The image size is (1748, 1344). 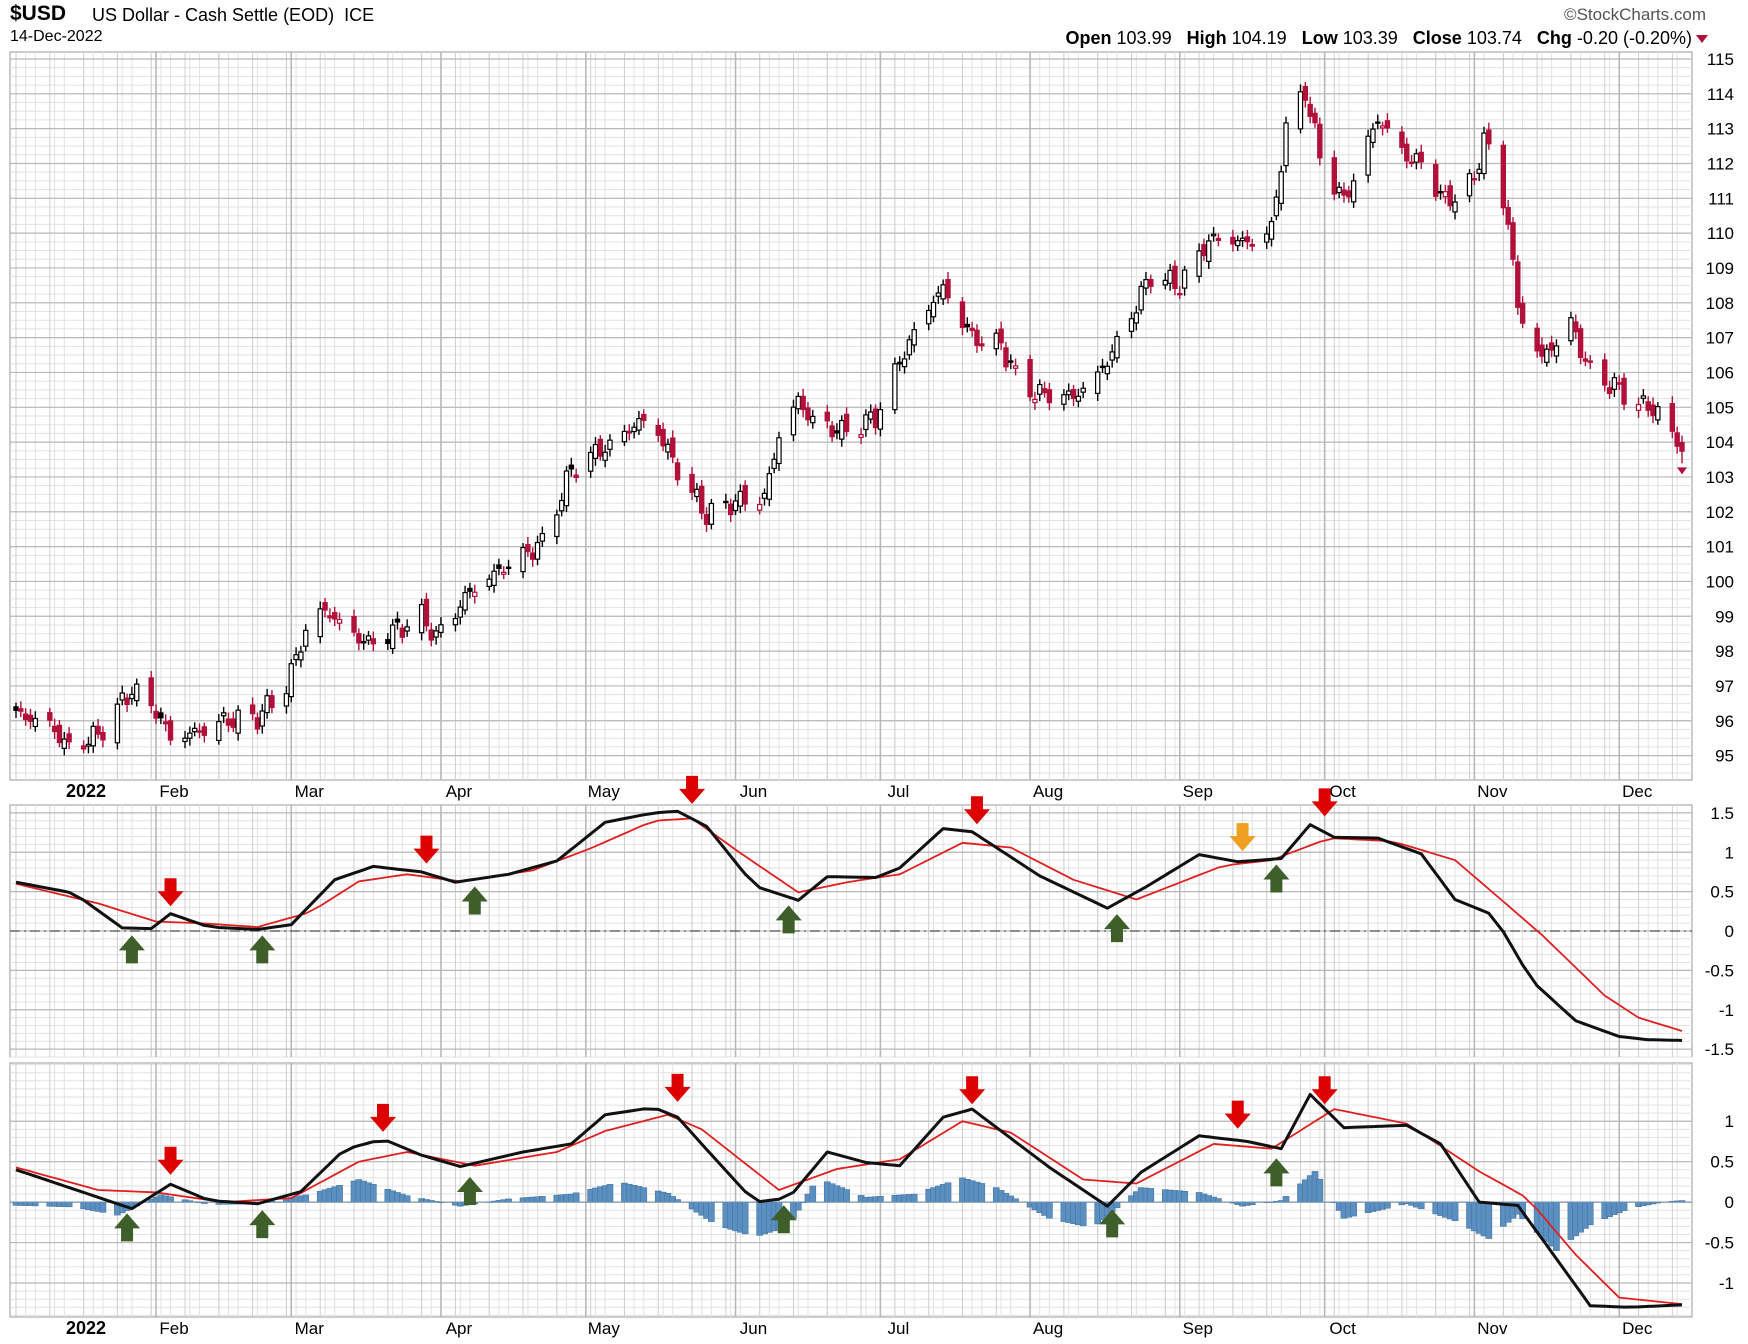 What do you see at coordinates (1720, 547) in the screenshot?
I see `y-tick-label: 101` at bounding box center [1720, 547].